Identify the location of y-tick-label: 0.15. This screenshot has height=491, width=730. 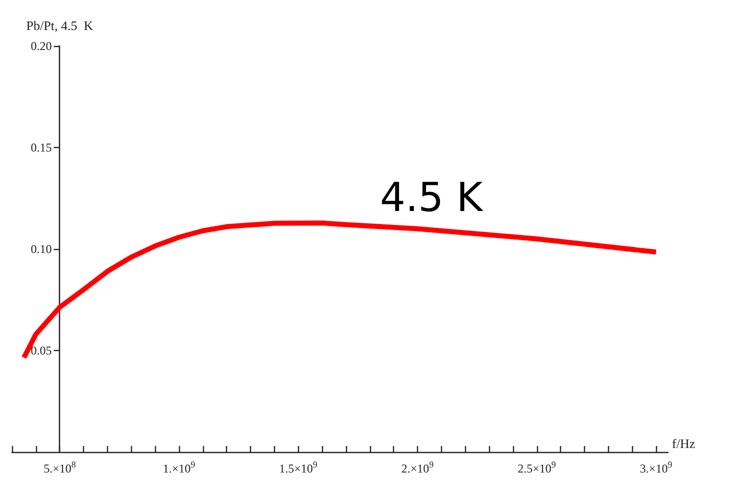
(41, 147).